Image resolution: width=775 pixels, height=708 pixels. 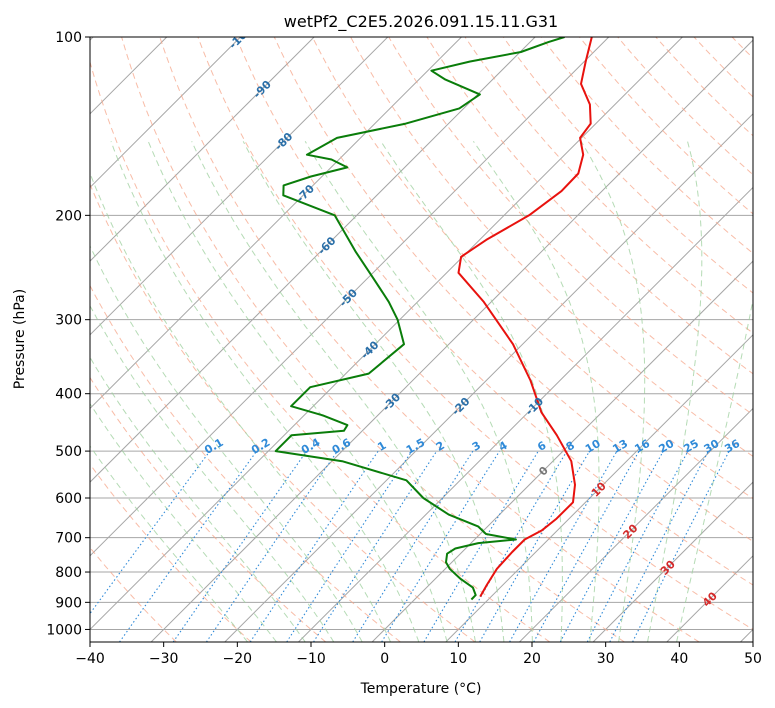 I want to click on y-tick-label: 400, so click(x=68, y=395).